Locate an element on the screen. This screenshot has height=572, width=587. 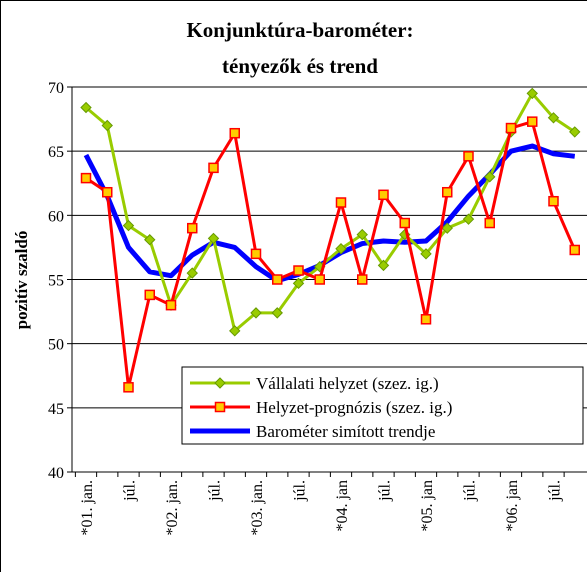
y-tick-label: 40 is located at coordinates (56, 473).